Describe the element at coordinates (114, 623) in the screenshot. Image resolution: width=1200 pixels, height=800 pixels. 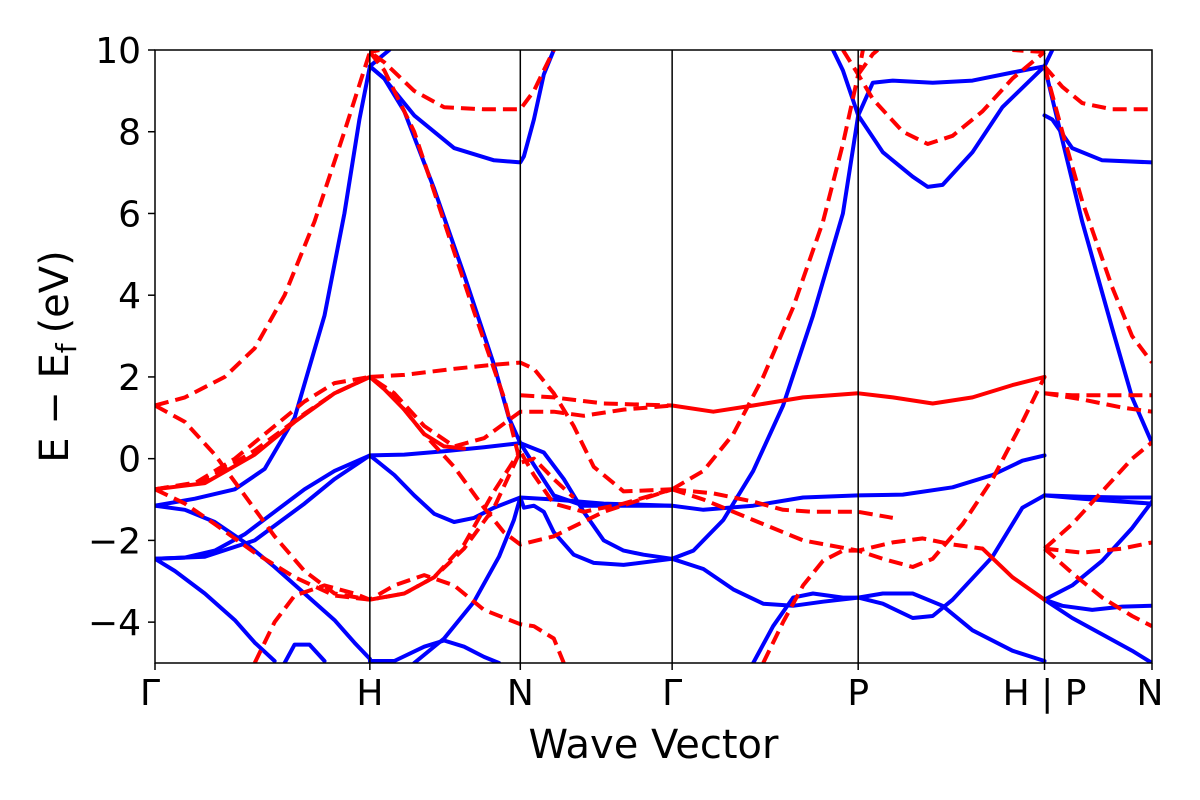
I see `y-tick-label: −4` at that location.